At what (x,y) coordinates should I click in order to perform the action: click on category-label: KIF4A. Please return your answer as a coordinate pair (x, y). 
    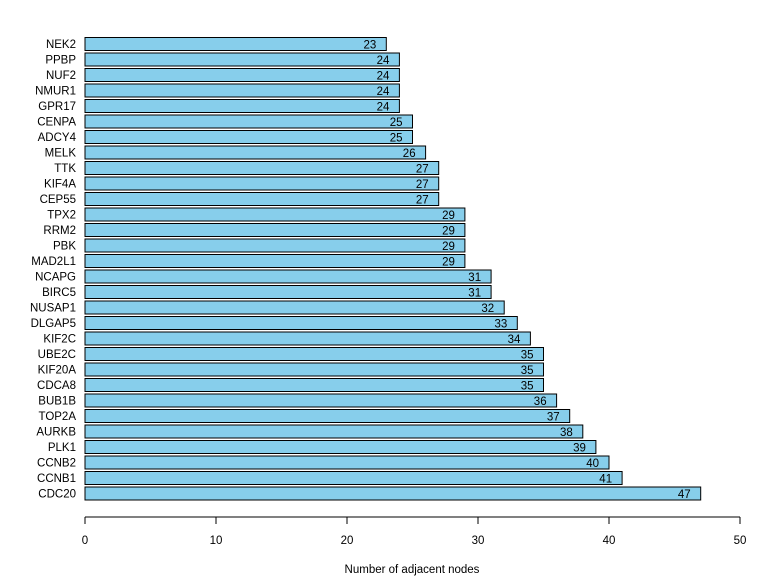
    Looking at the image, I should click on (60, 185).